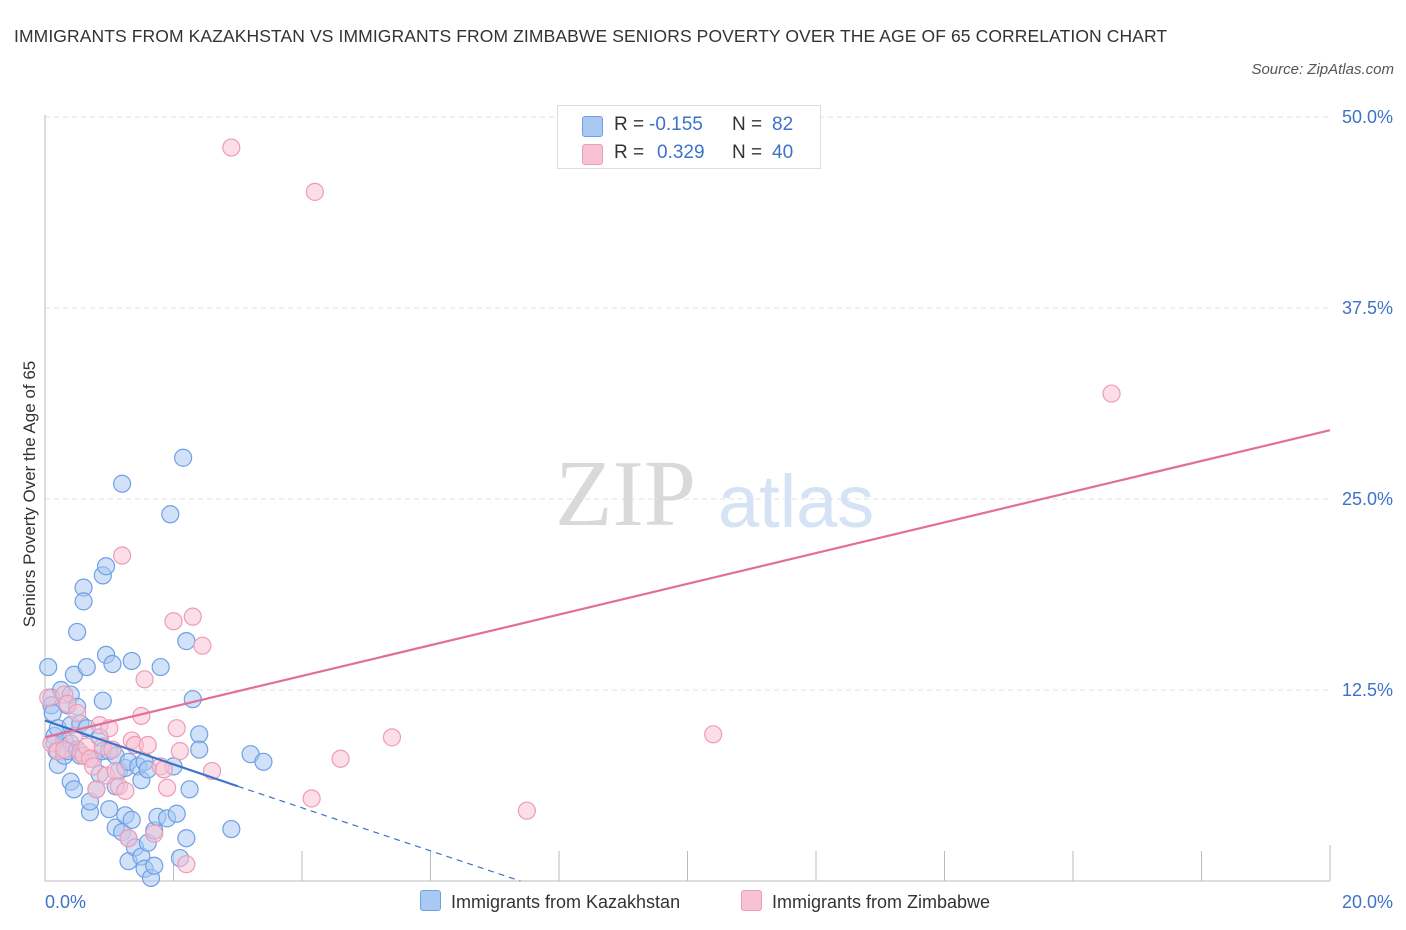  I want to click on x-tick-label: 20.0%, so click(1367, 902).